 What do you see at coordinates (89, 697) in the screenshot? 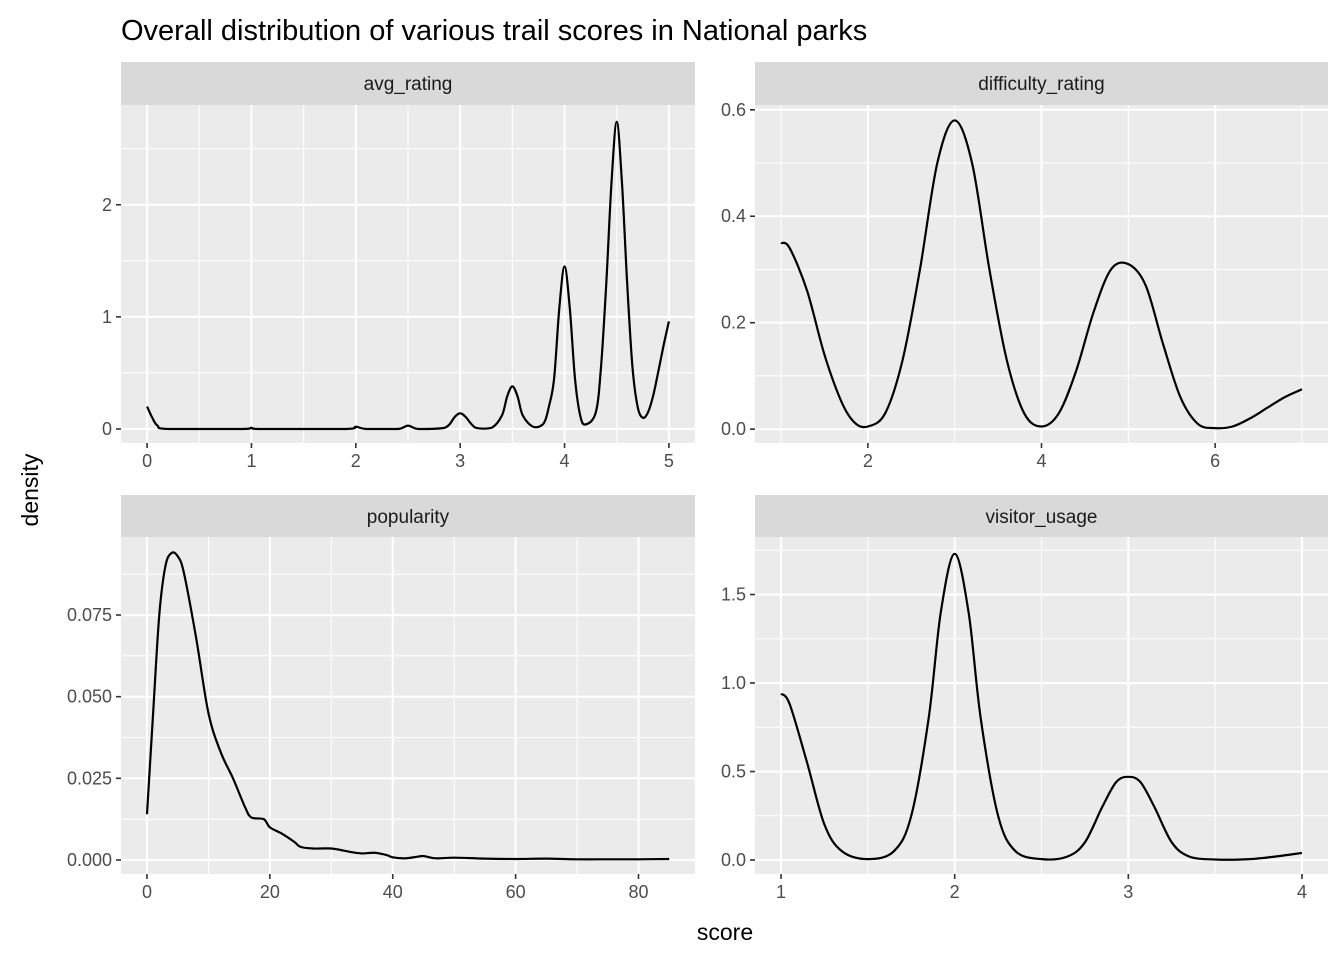
I see `y-tick-label: 0.050` at bounding box center [89, 697].